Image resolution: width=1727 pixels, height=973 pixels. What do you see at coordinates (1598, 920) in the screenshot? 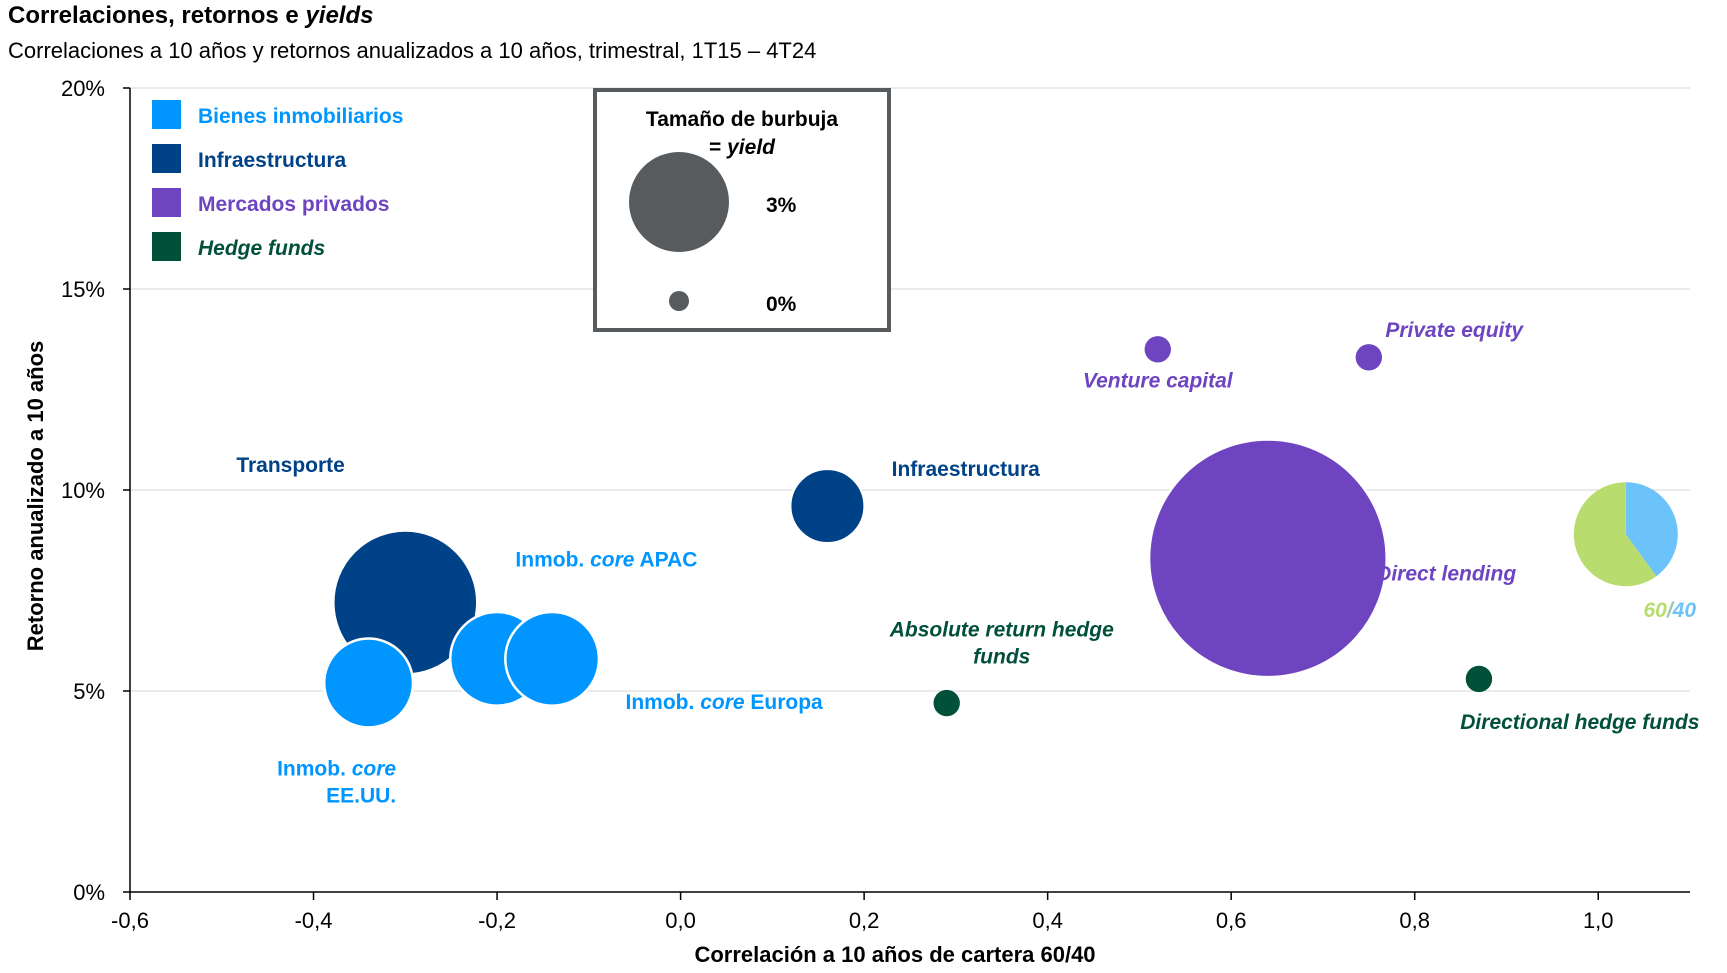
I see `x-tick-label: 1,0` at bounding box center [1598, 920].